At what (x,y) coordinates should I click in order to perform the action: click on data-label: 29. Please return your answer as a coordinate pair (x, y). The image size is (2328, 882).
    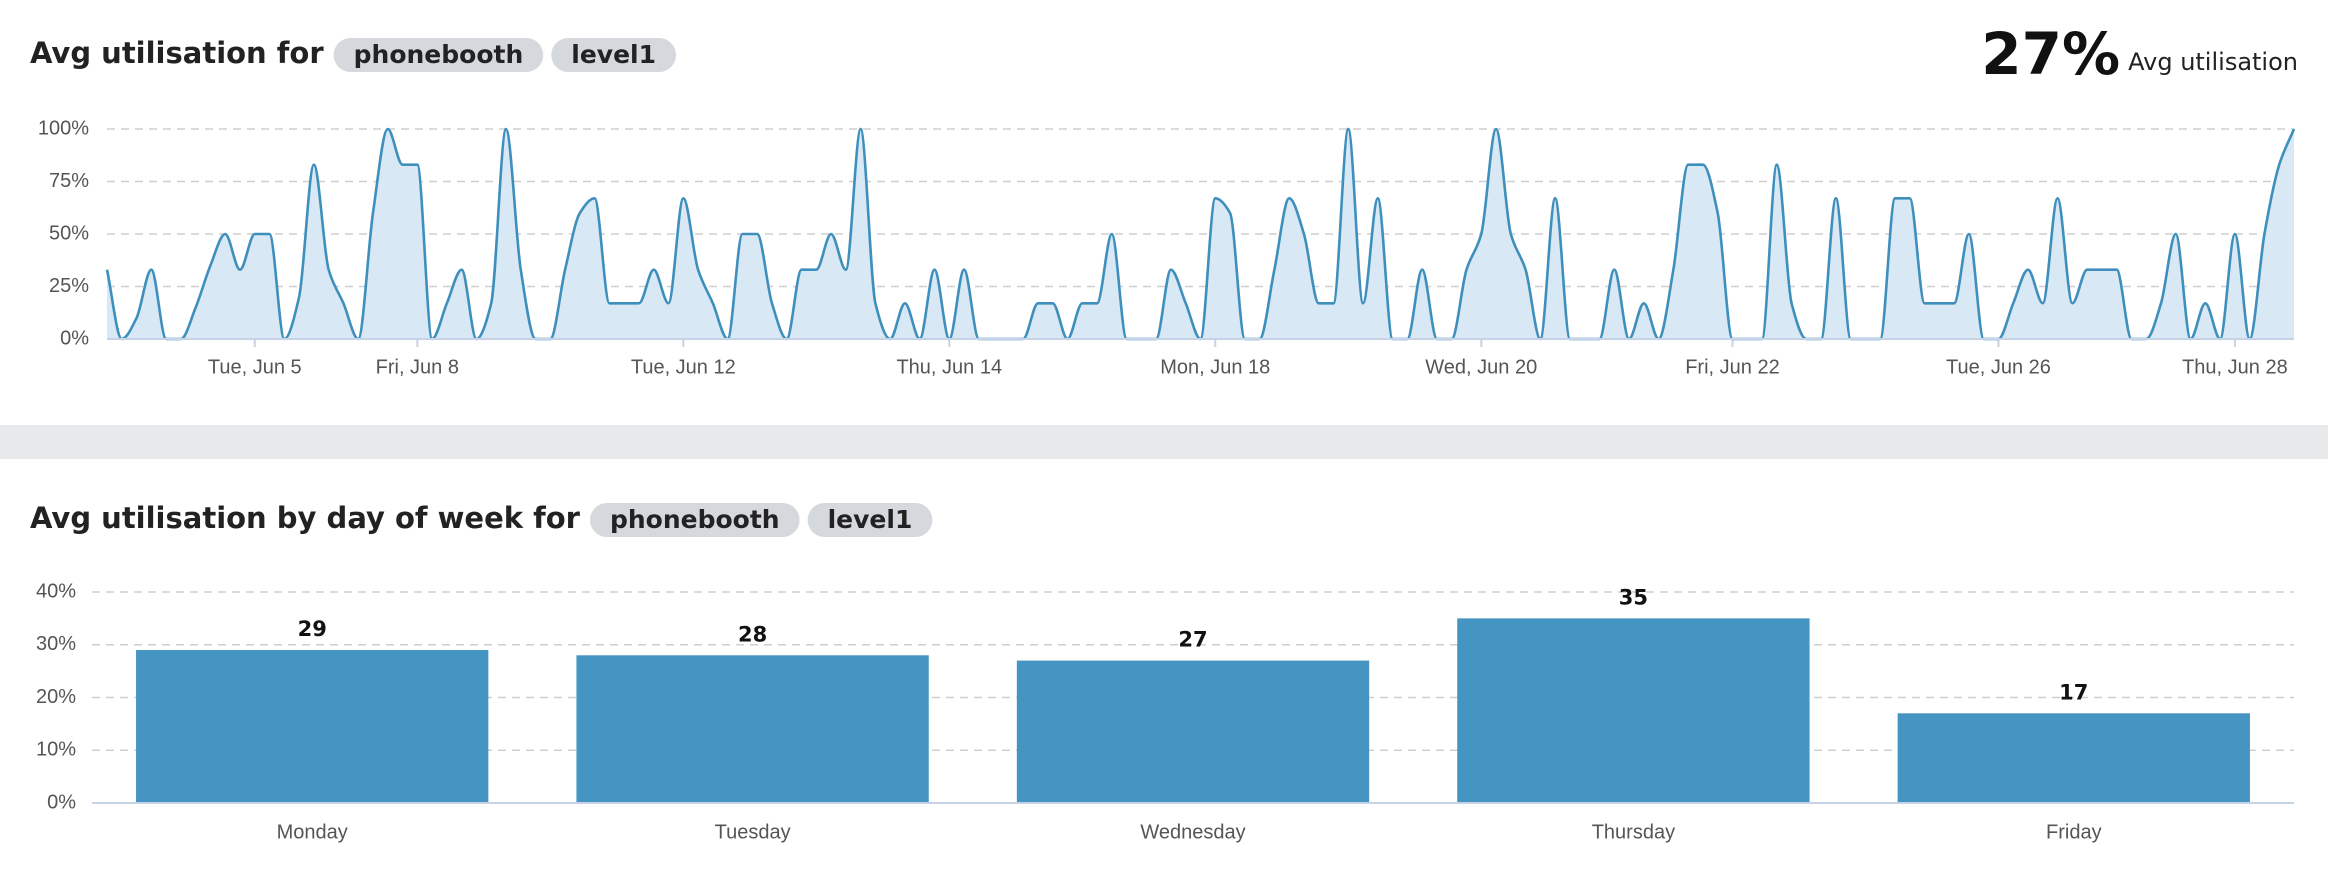
    Looking at the image, I should click on (312, 629).